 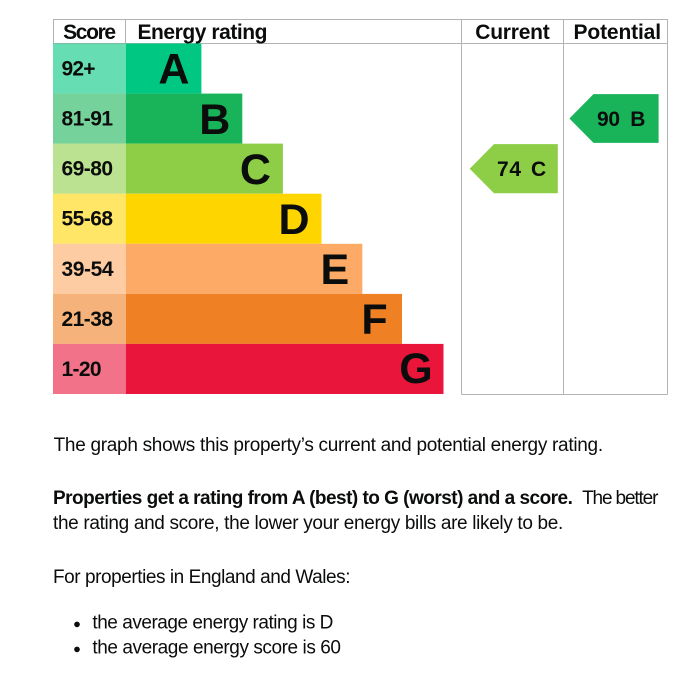 What do you see at coordinates (608, 119) in the screenshot?
I see `svg-text: 90` at bounding box center [608, 119].